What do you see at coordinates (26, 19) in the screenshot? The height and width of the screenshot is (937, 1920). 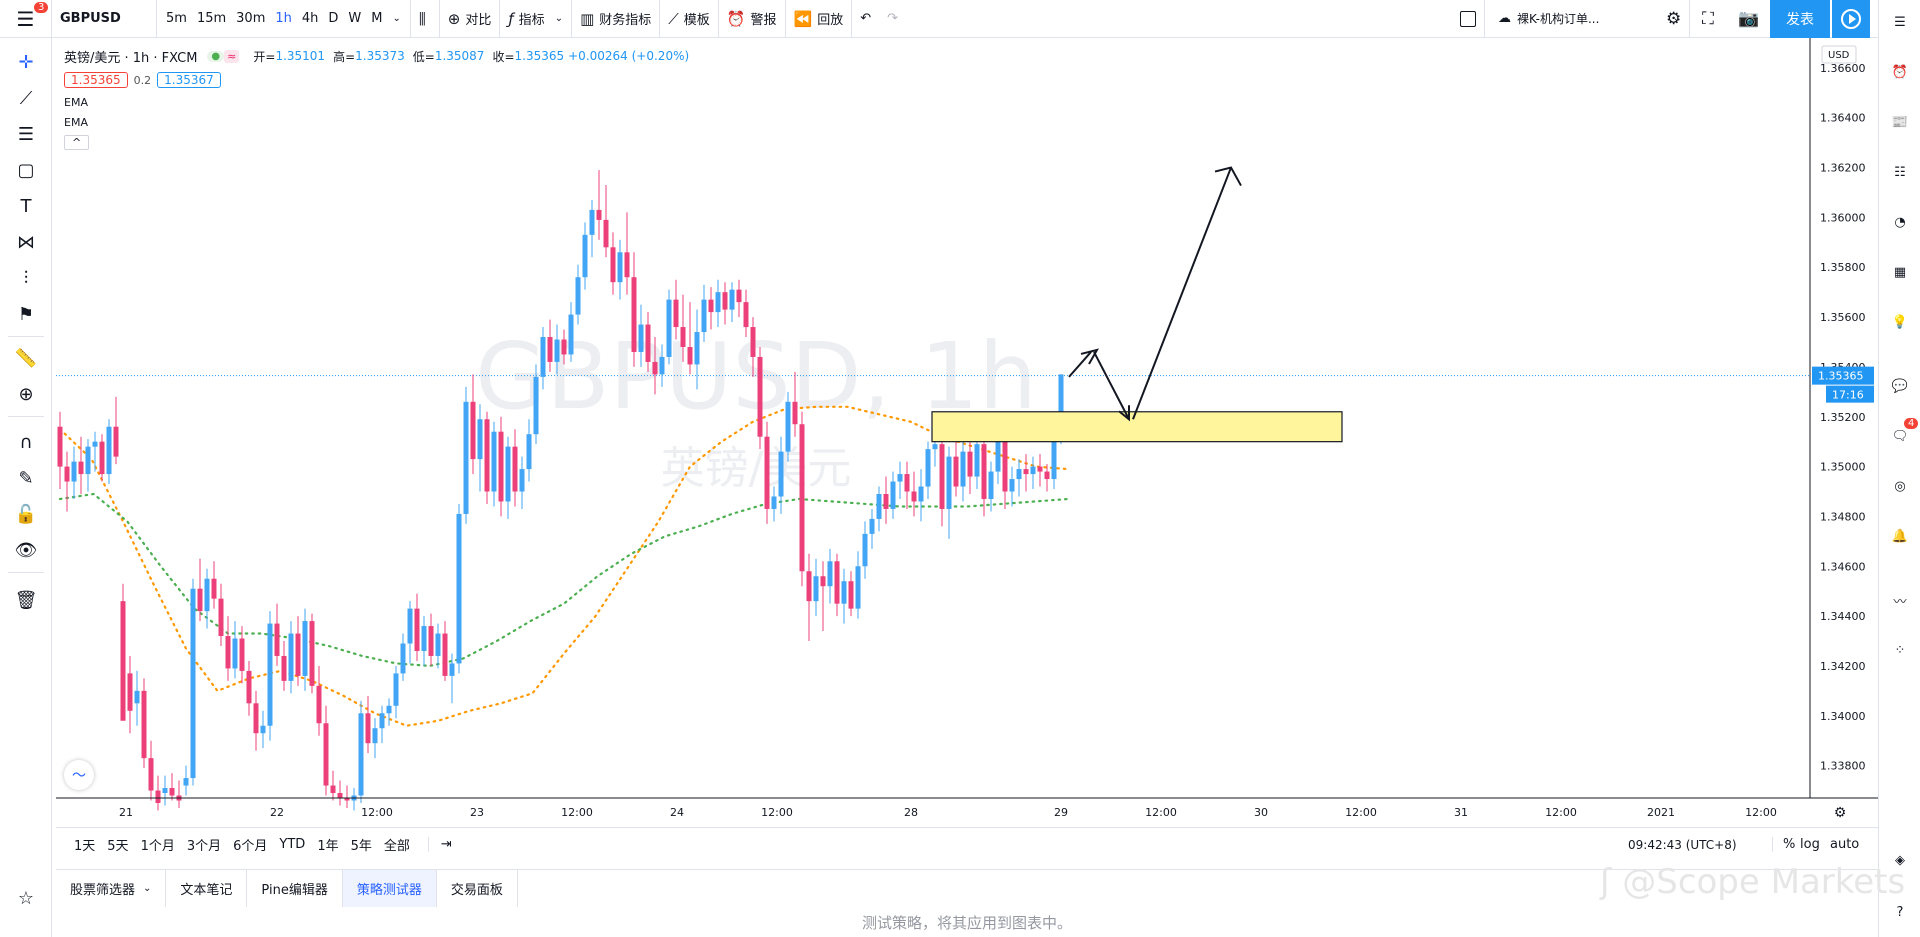 I see `main-menu-button: ☰ 3` at bounding box center [26, 19].